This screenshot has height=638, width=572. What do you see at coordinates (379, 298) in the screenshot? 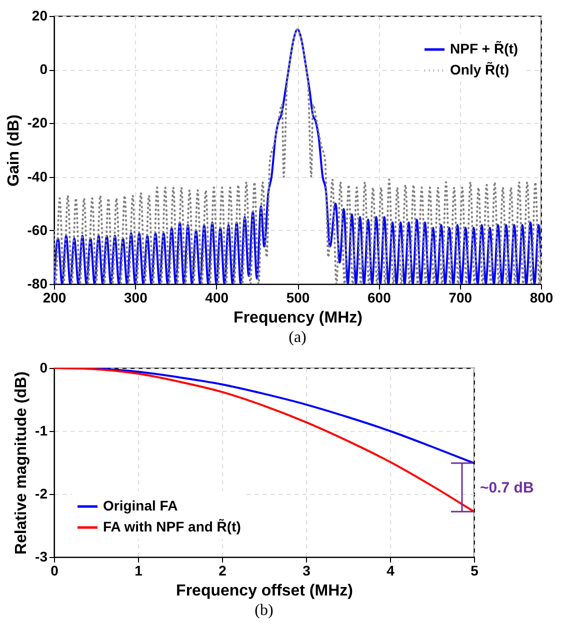
I see `x-tick-label: 600` at bounding box center [379, 298].